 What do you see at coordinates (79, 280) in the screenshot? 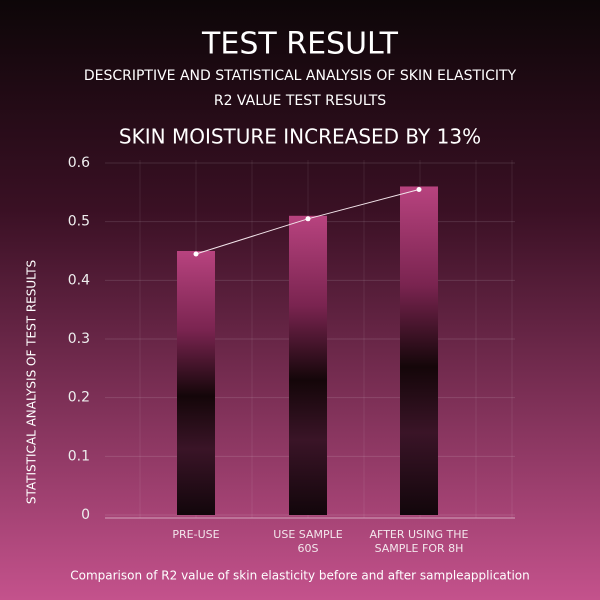
I see `y-tick-label: 0.4` at bounding box center [79, 280].